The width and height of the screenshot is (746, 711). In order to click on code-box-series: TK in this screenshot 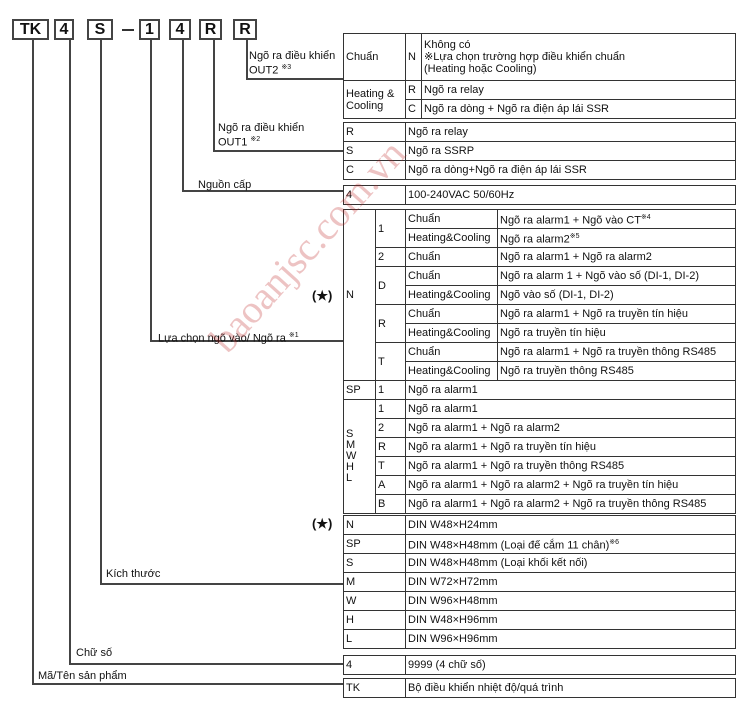, I will do `click(30, 29)`.